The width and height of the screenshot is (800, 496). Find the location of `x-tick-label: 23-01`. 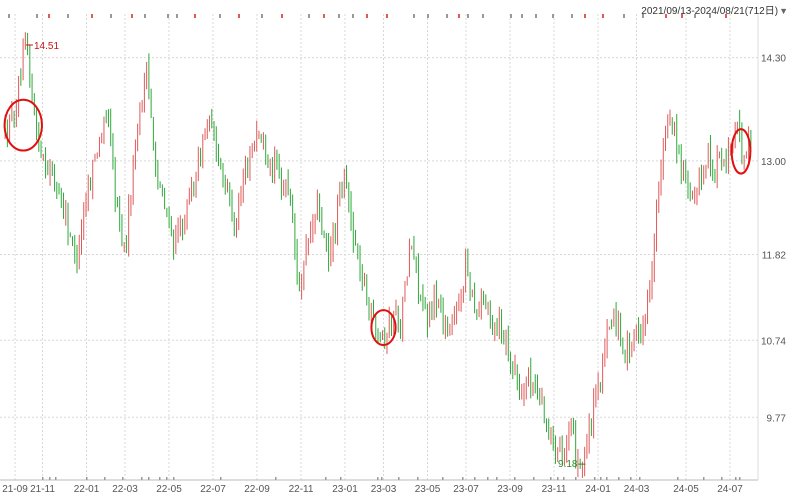

x-tick-label: 23-01 is located at coordinates (345, 489).